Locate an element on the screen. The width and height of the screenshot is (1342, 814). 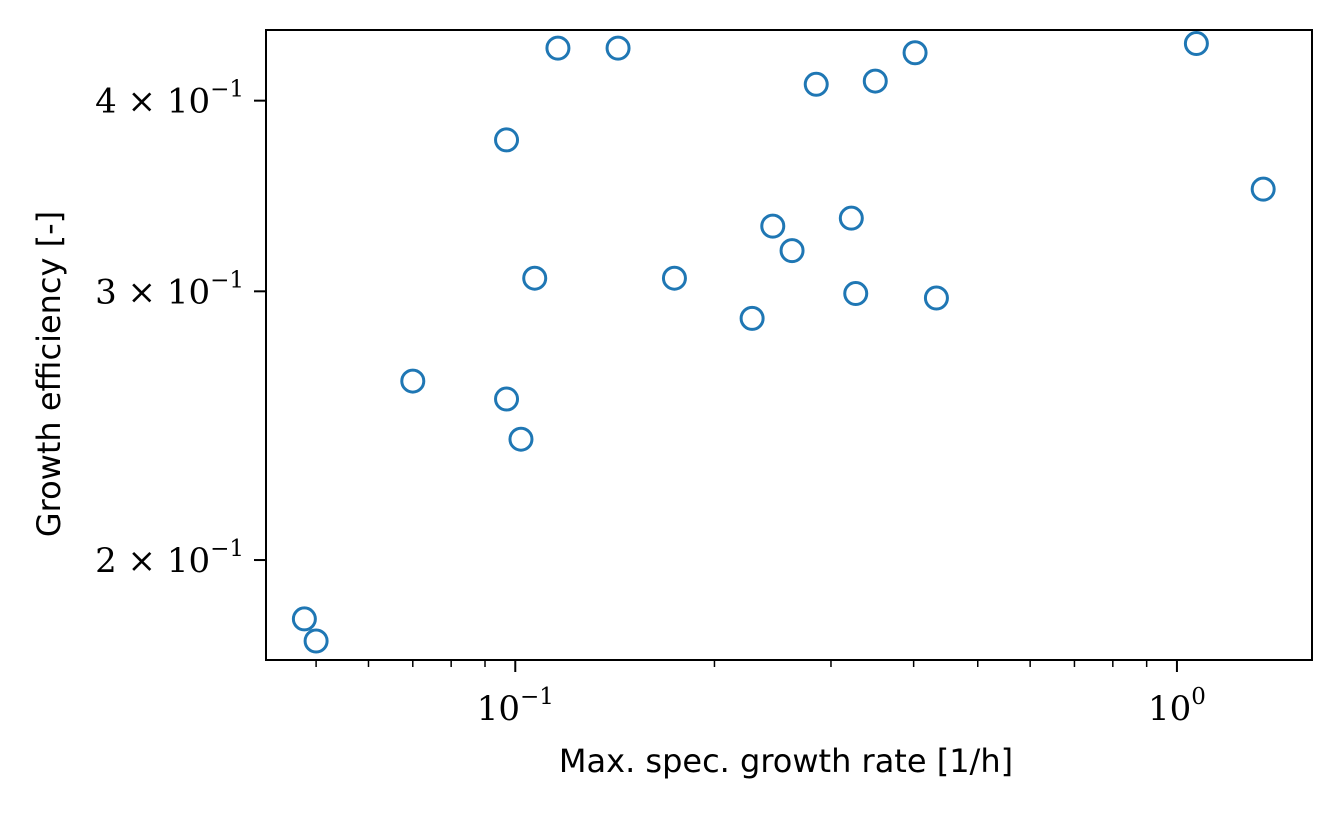
y-axis-label: Growth efficiency [-] is located at coordinates (49, 374).